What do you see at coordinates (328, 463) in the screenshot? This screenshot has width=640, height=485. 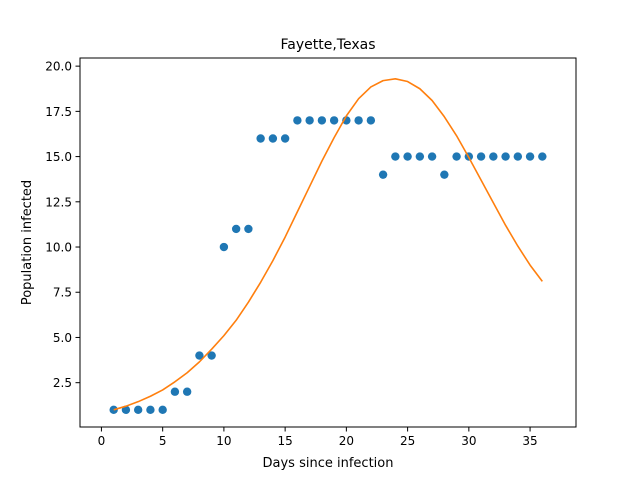 I see `x-axis-label: Days since infection` at bounding box center [328, 463].